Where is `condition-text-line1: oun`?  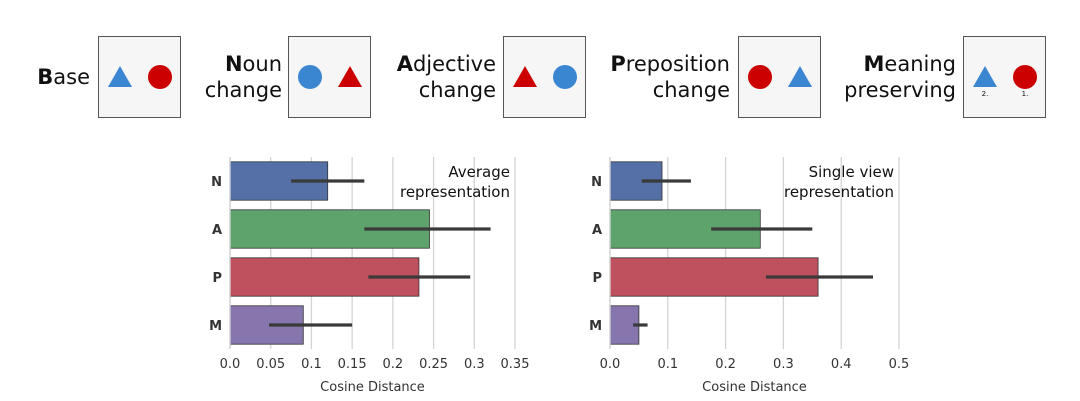
condition-text-line1: oun is located at coordinates (262, 64).